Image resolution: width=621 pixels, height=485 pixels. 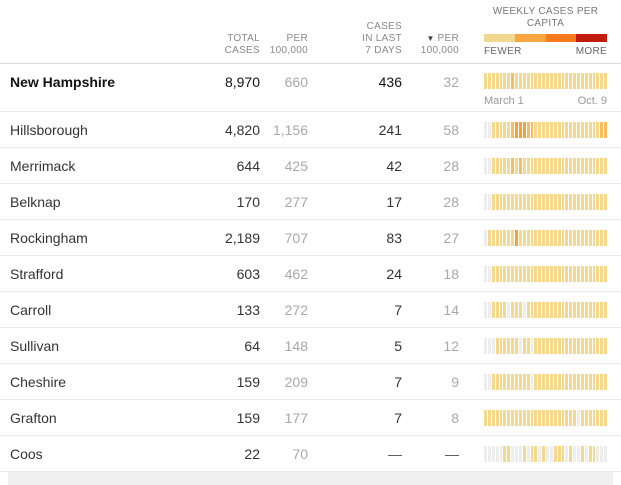 What do you see at coordinates (252, 453) in the screenshot?
I see `total-cases-value: 22` at bounding box center [252, 453].